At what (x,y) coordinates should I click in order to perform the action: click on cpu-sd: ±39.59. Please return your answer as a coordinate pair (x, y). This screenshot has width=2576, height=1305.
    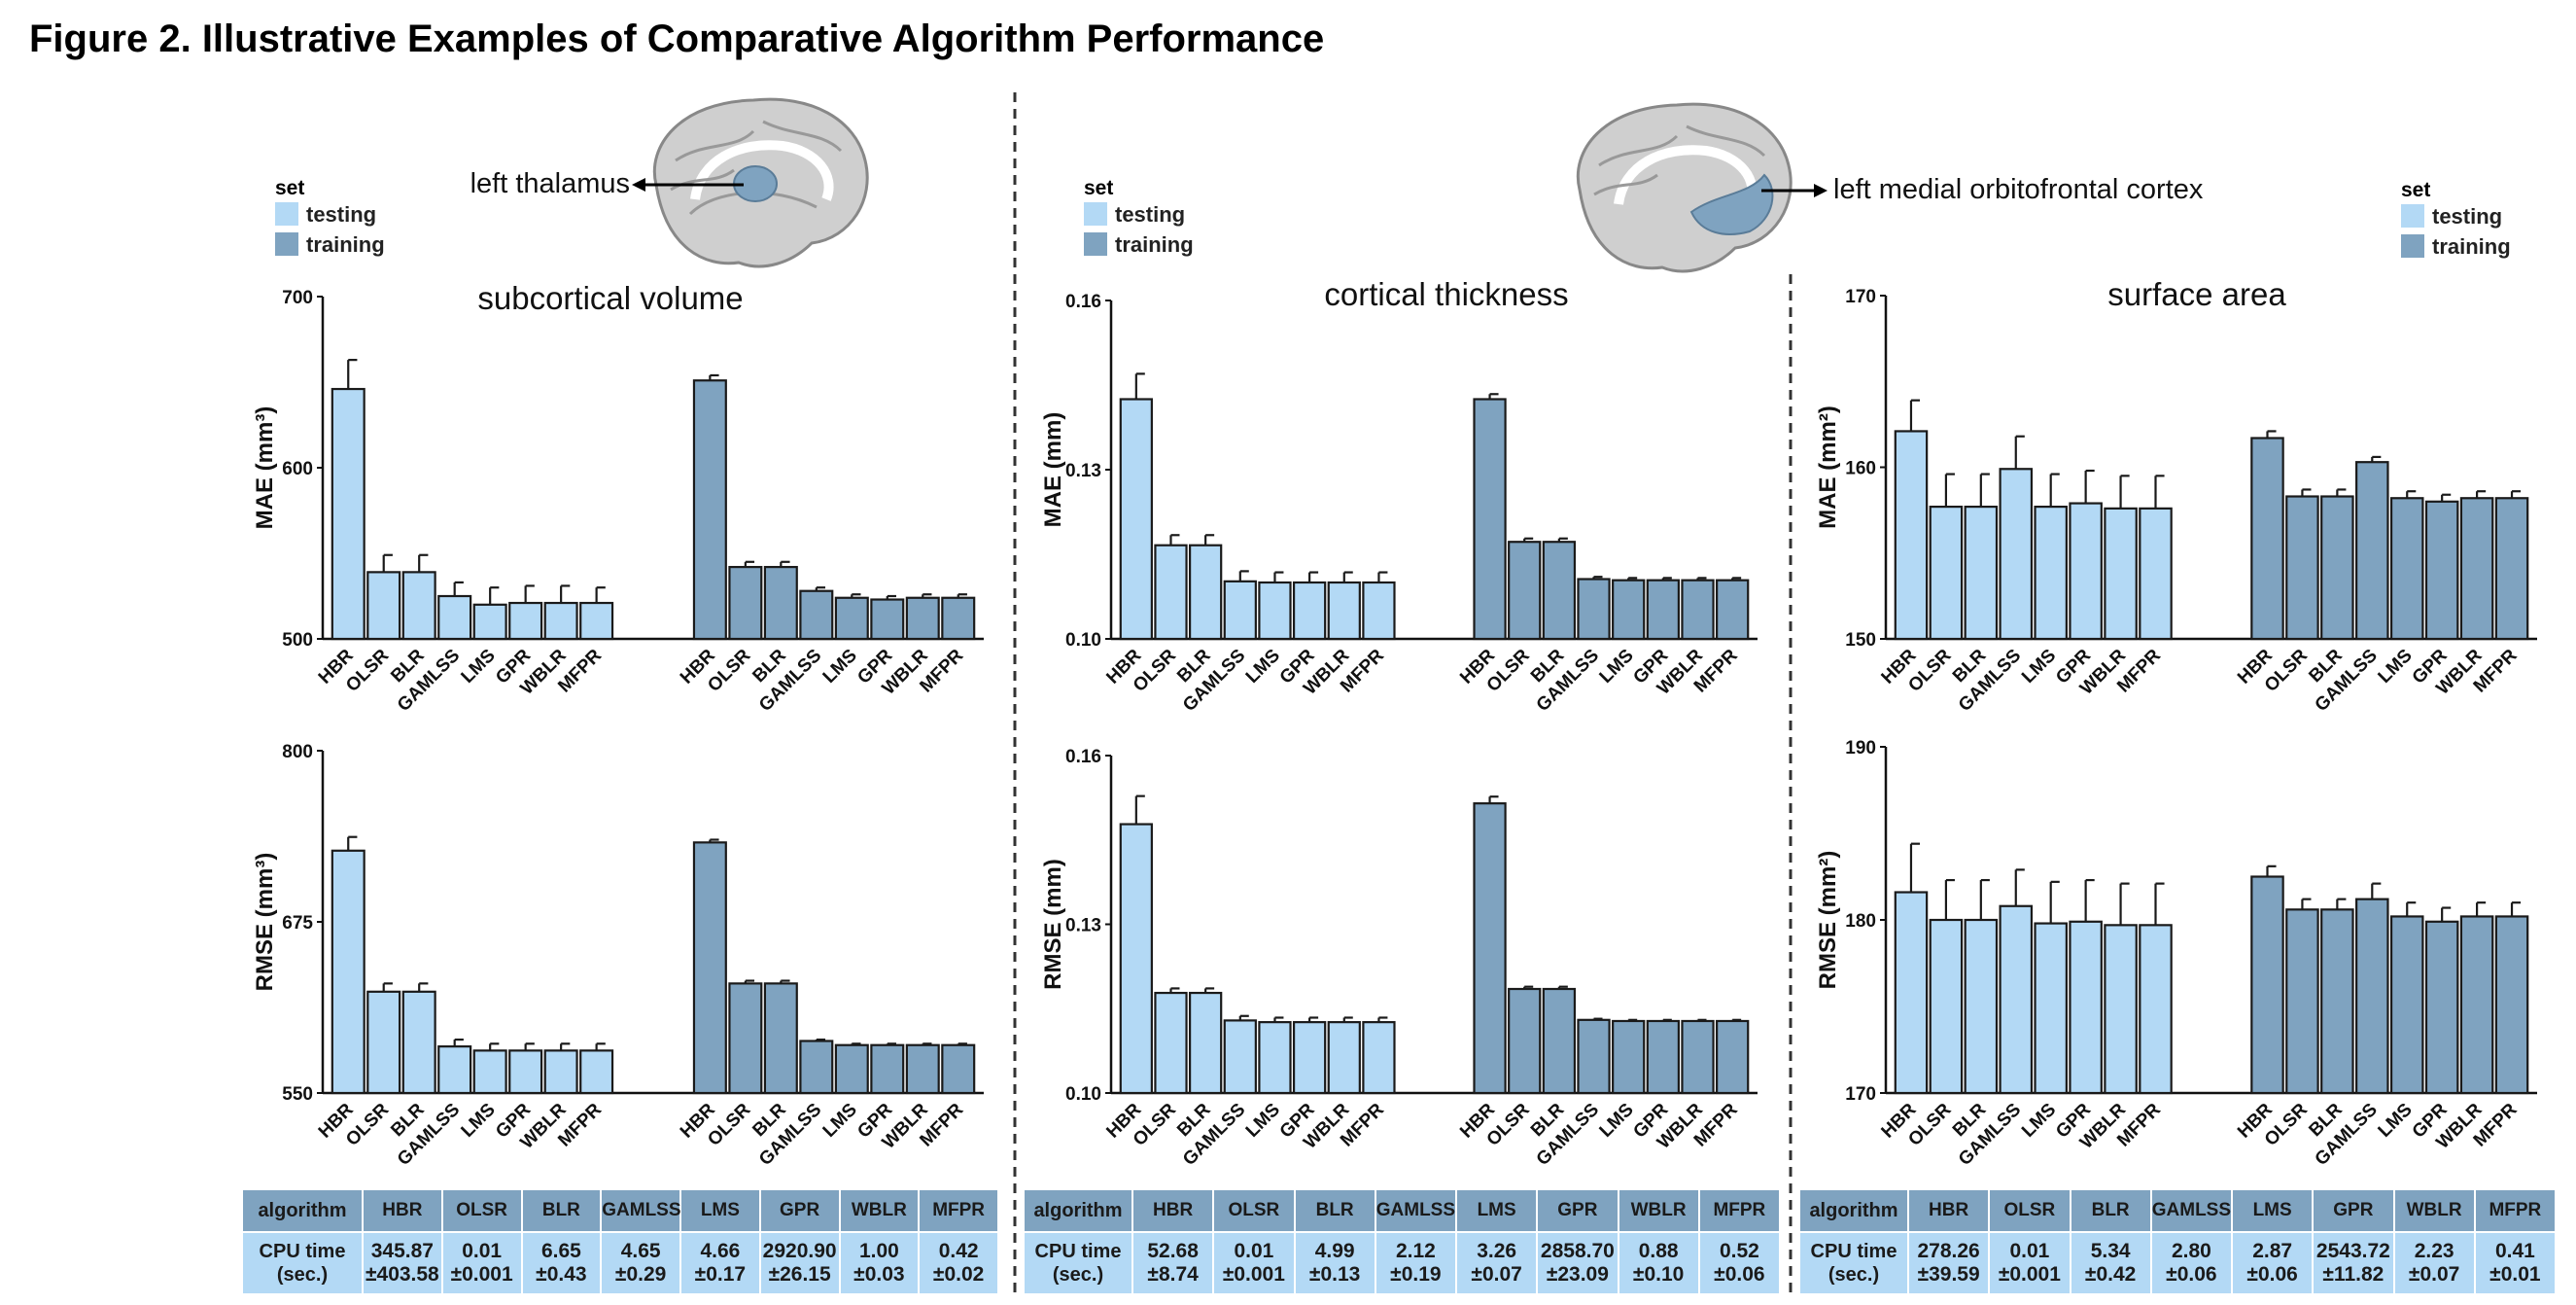
    Looking at the image, I should click on (1949, 1275).